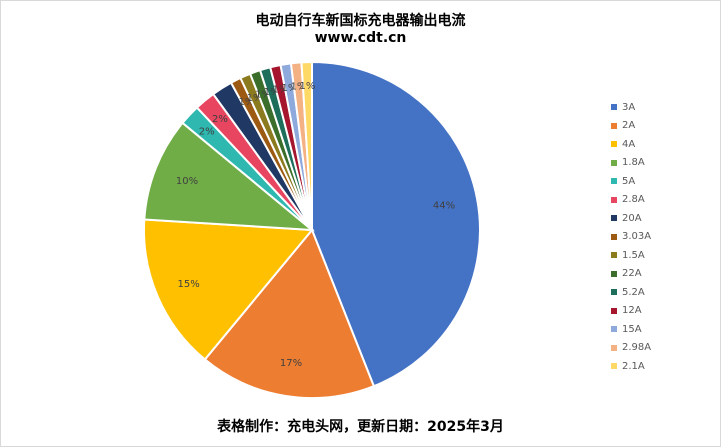 Image resolution: width=721 pixels, height=447 pixels. Describe the element at coordinates (246, 102) in the screenshot. I see `data-label-3.03A: 1%` at that location.